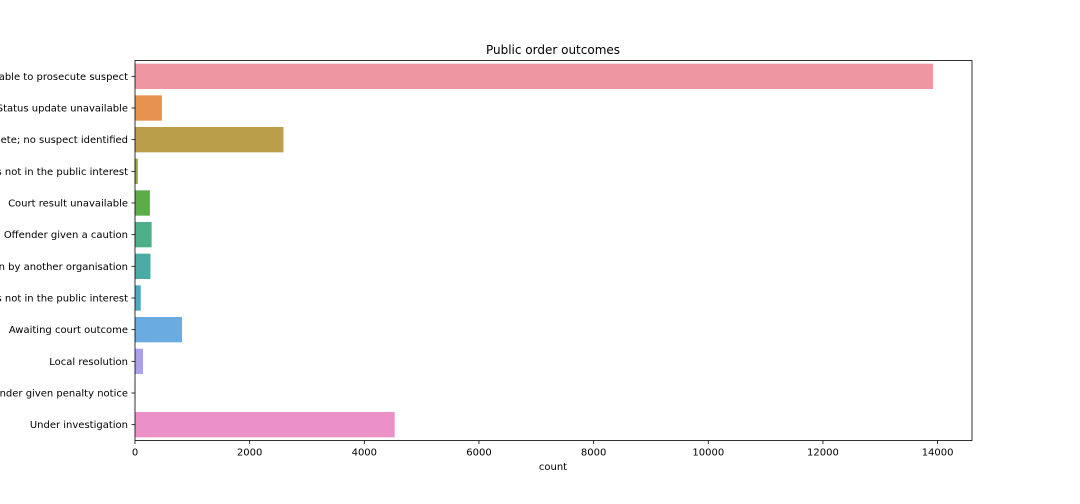 This screenshot has height=504, width=1080. What do you see at coordinates (79, 425) in the screenshot?
I see `category-label-11: Under investigation` at bounding box center [79, 425].